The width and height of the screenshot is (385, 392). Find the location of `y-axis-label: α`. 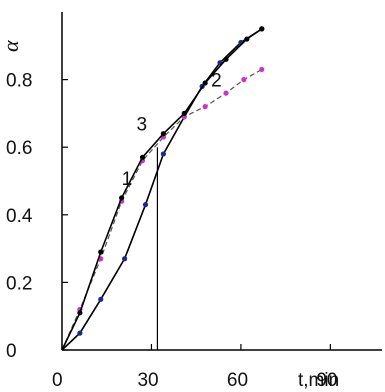

y-axis-label: α is located at coordinates (11, 46).